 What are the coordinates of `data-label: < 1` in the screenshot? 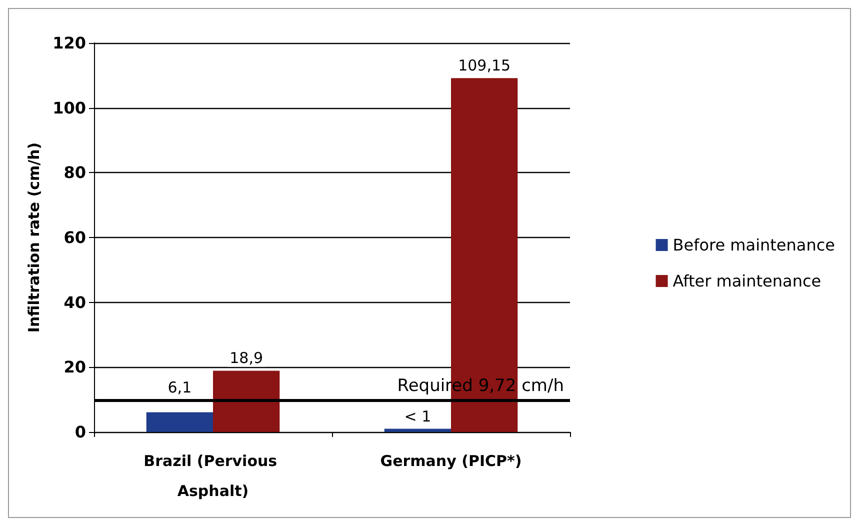 It's located at (418, 416).